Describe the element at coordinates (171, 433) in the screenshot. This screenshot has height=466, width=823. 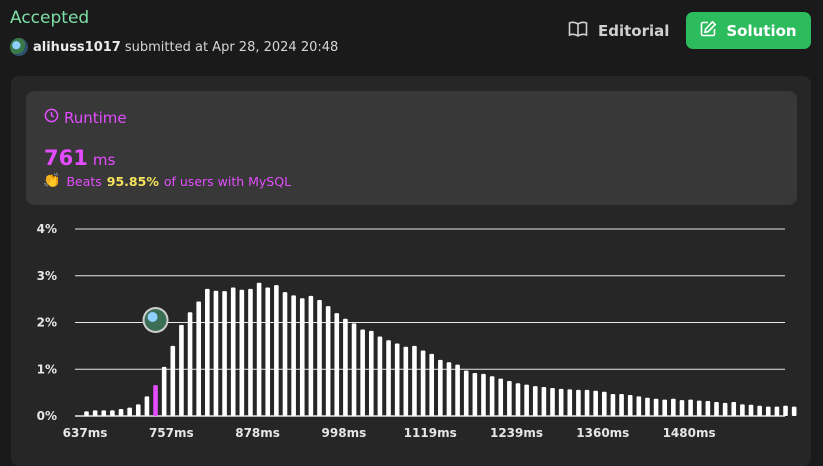
I see `x-tick-label: 757ms` at that location.